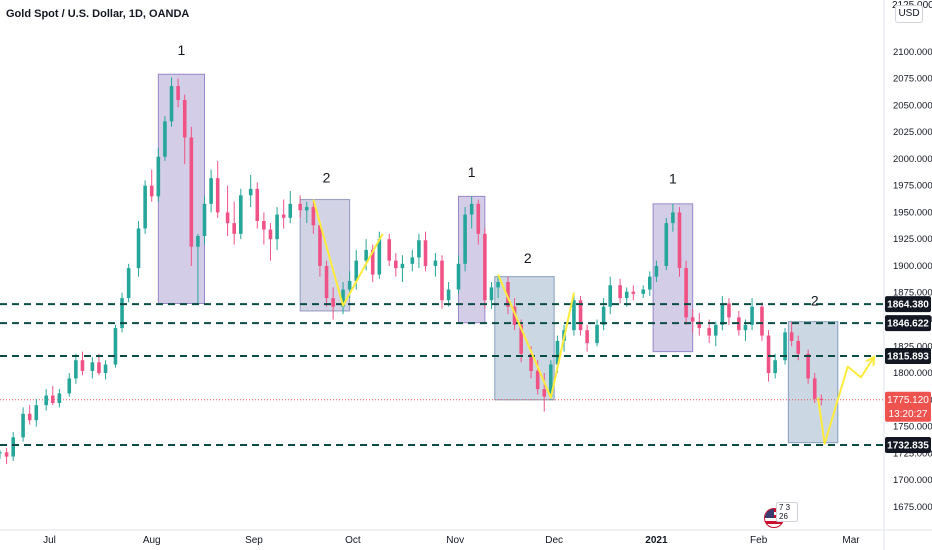  What do you see at coordinates (780, 515) in the screenshot?
I see `economic-events-widget: 7 3 26` at bounding box center [780, 515].